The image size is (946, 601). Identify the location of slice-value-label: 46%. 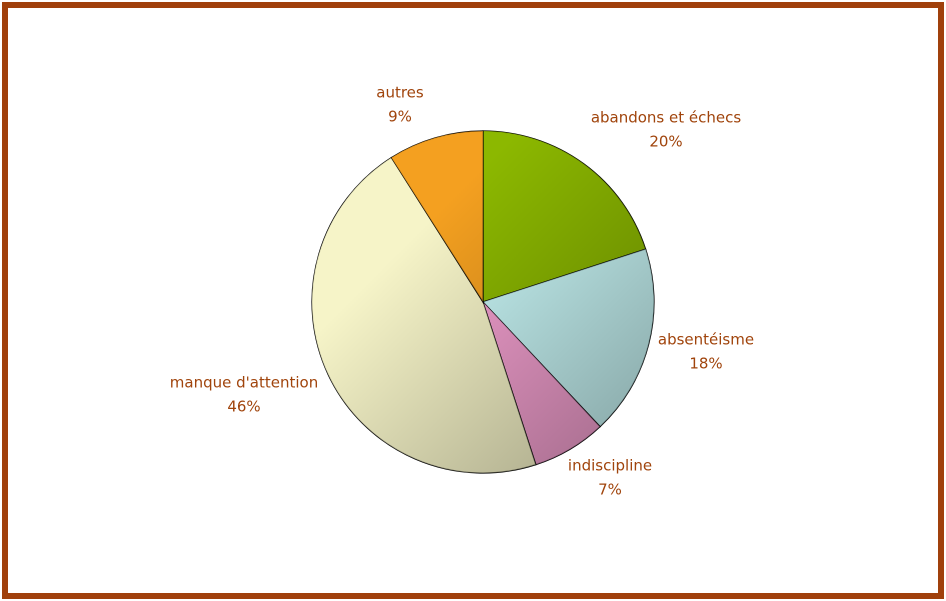
(243, 407).